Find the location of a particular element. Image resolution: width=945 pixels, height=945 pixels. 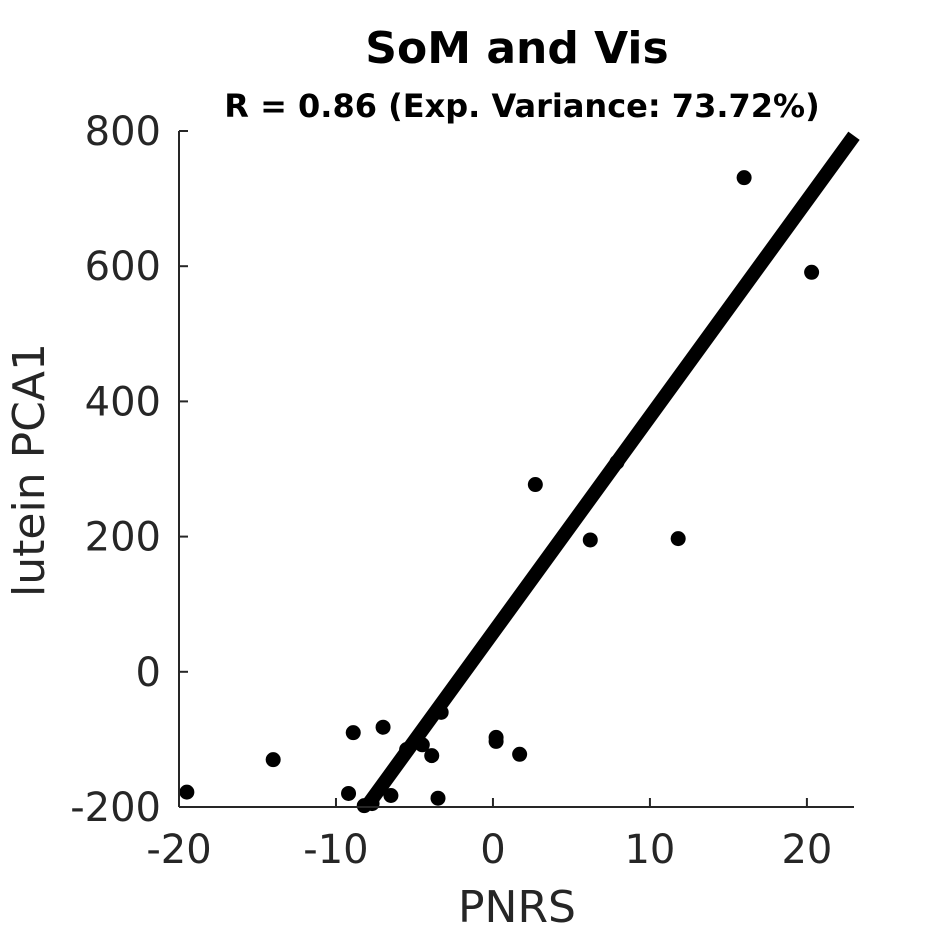

x-tick-label: 10 is located at coordinates (649, 850).